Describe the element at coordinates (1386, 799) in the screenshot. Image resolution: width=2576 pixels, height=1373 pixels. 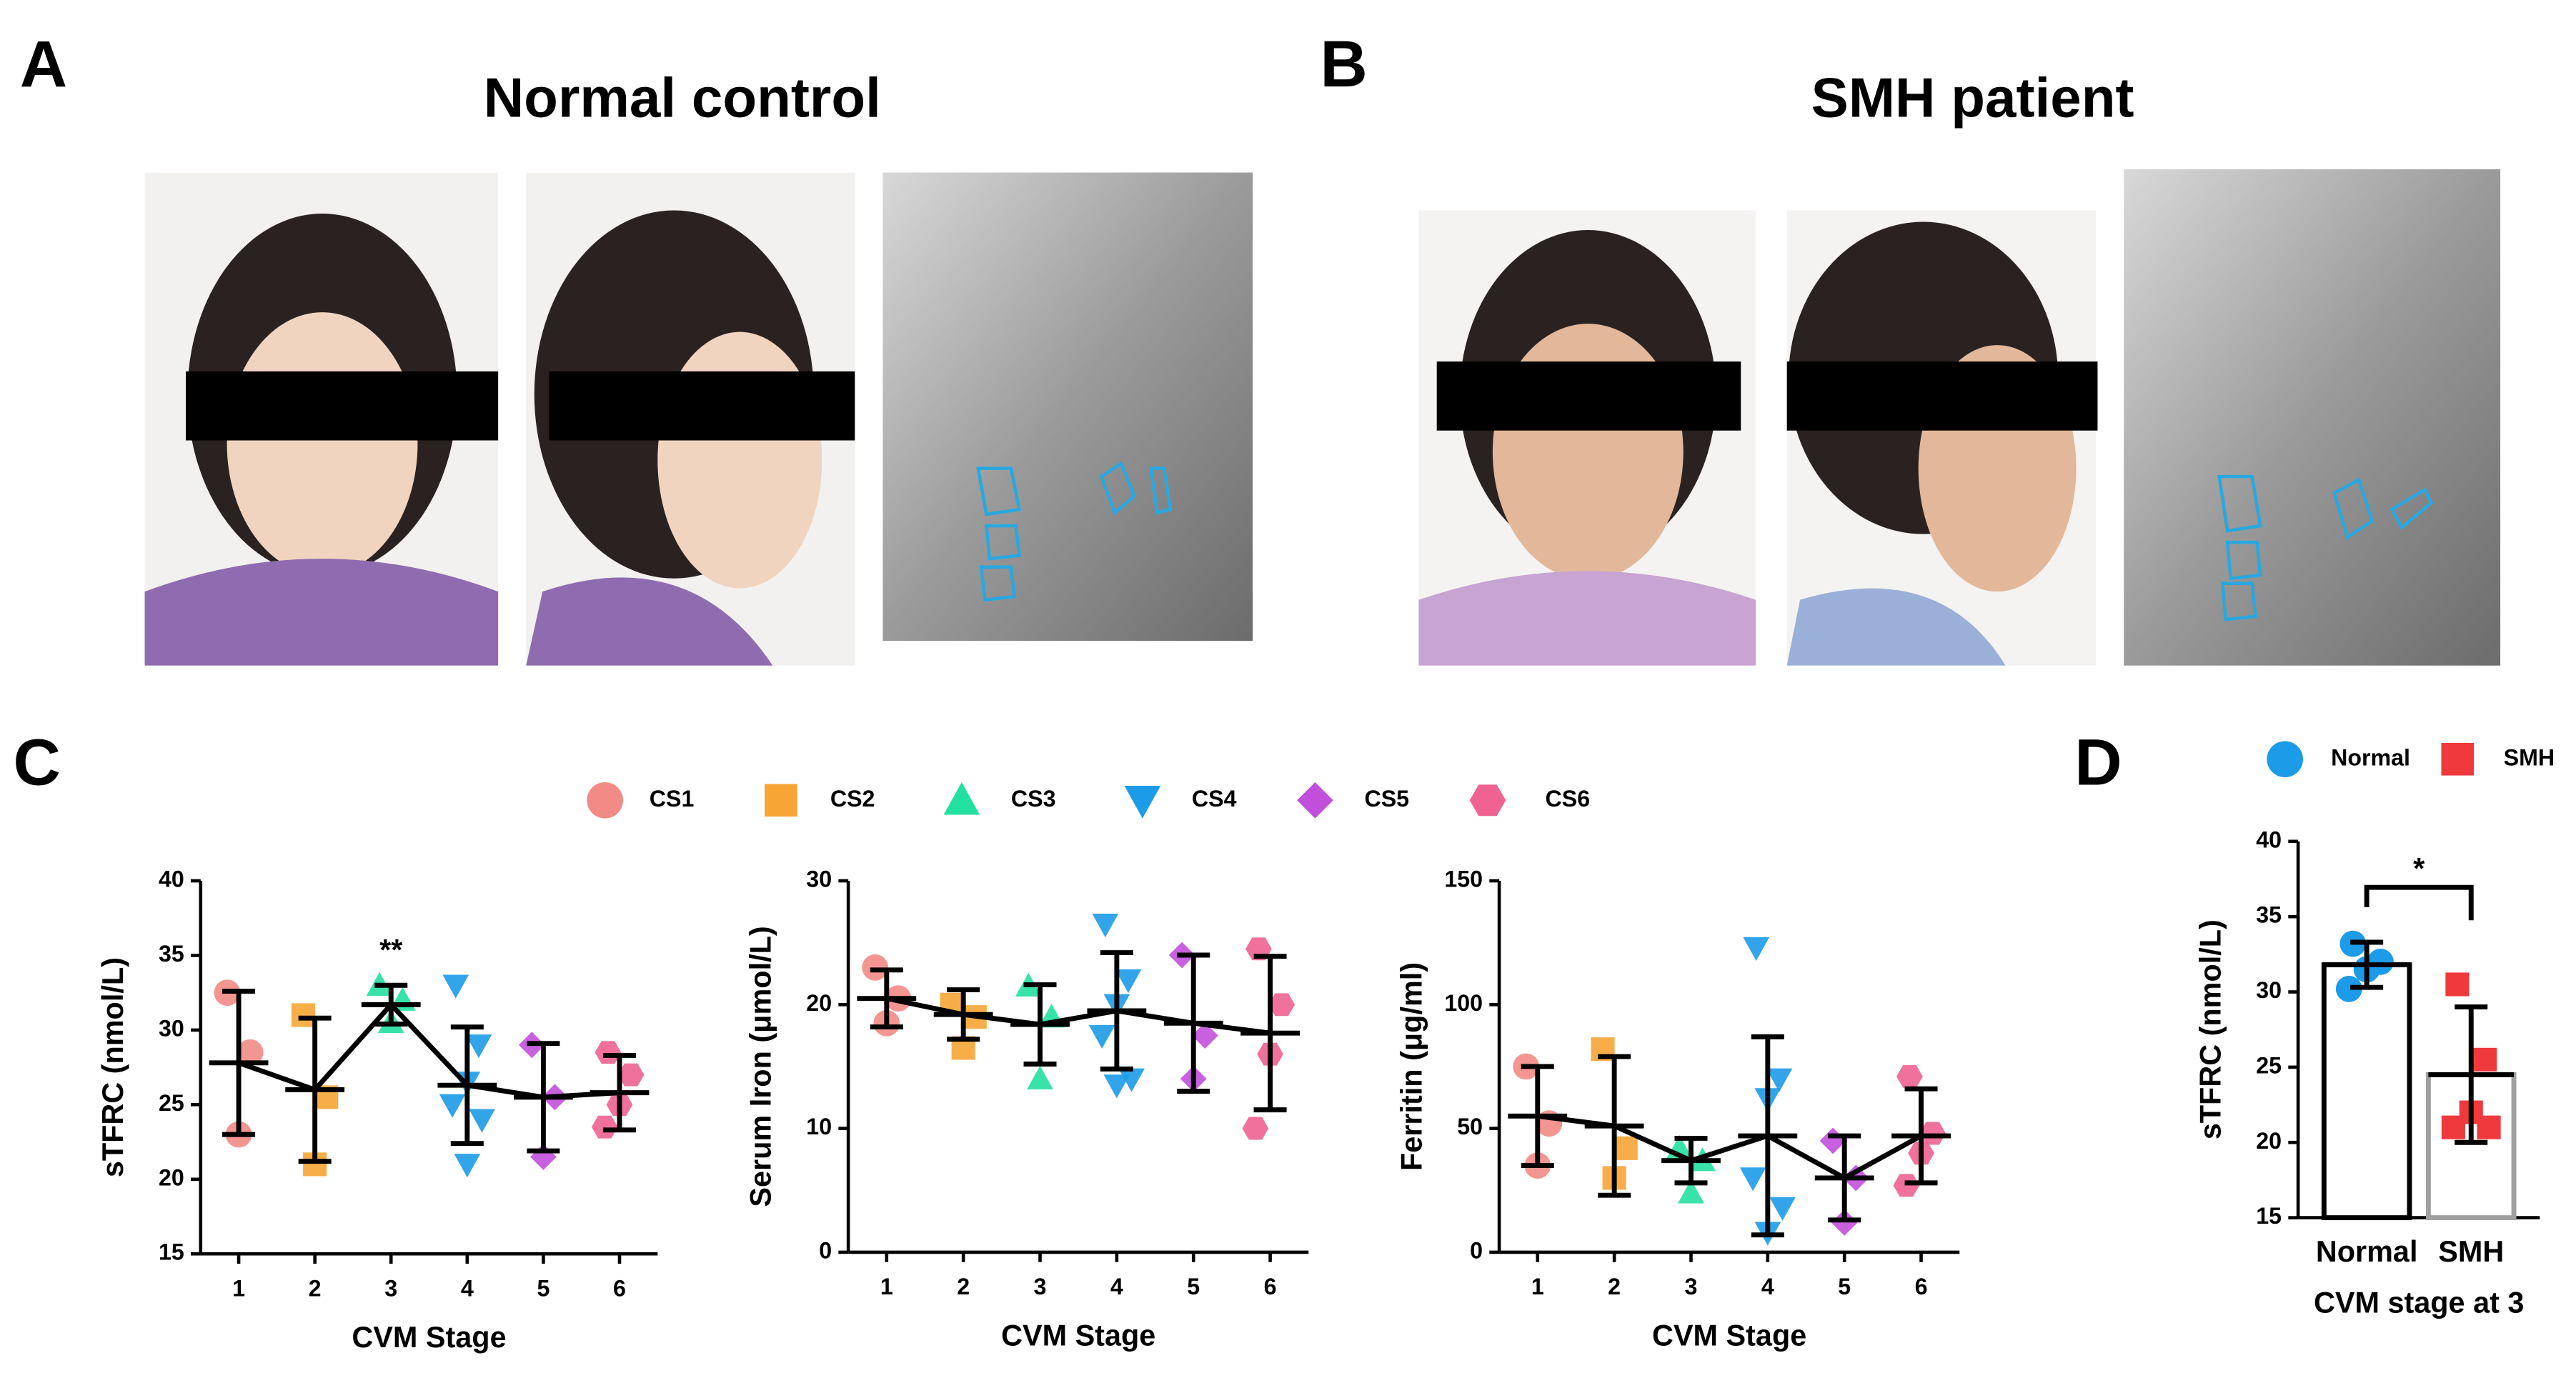
I see `legend-label: CS5` at that location.